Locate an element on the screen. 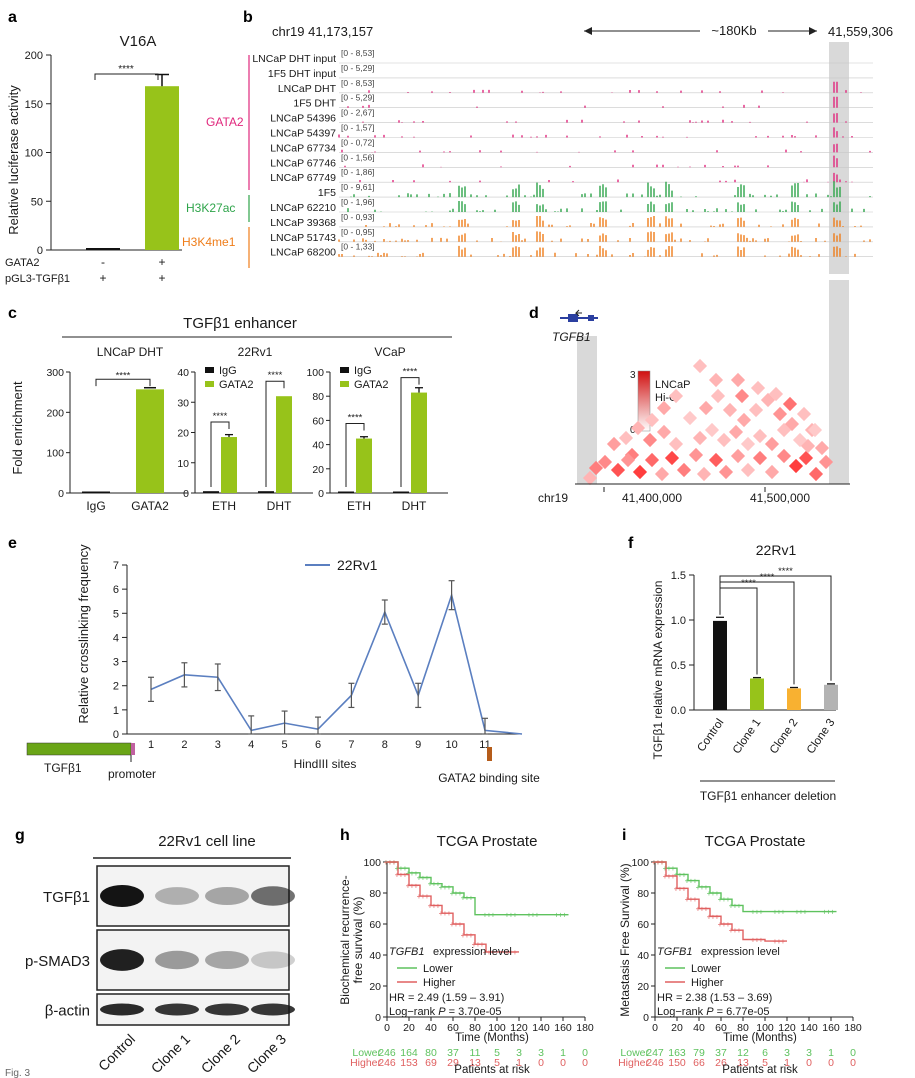  km-i-xtick-label: 120 is located at coordinates (787, 1028).